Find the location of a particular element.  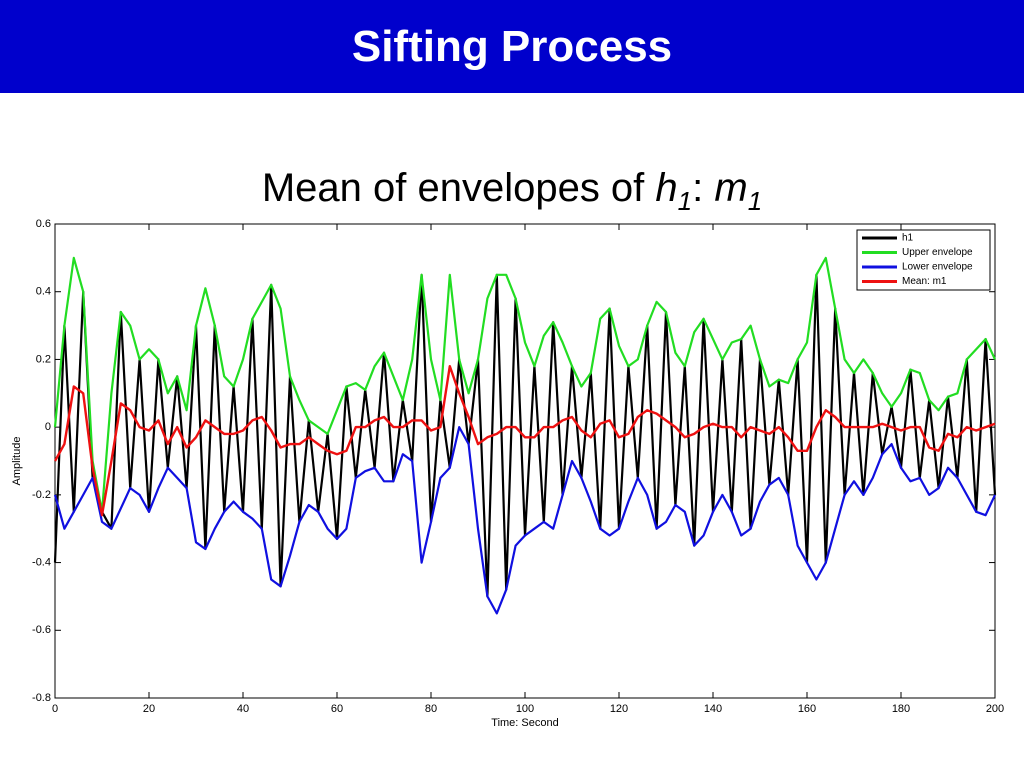

chart-title: Mean of envelopes of h1: m1 is located at coordinates (512, 191).